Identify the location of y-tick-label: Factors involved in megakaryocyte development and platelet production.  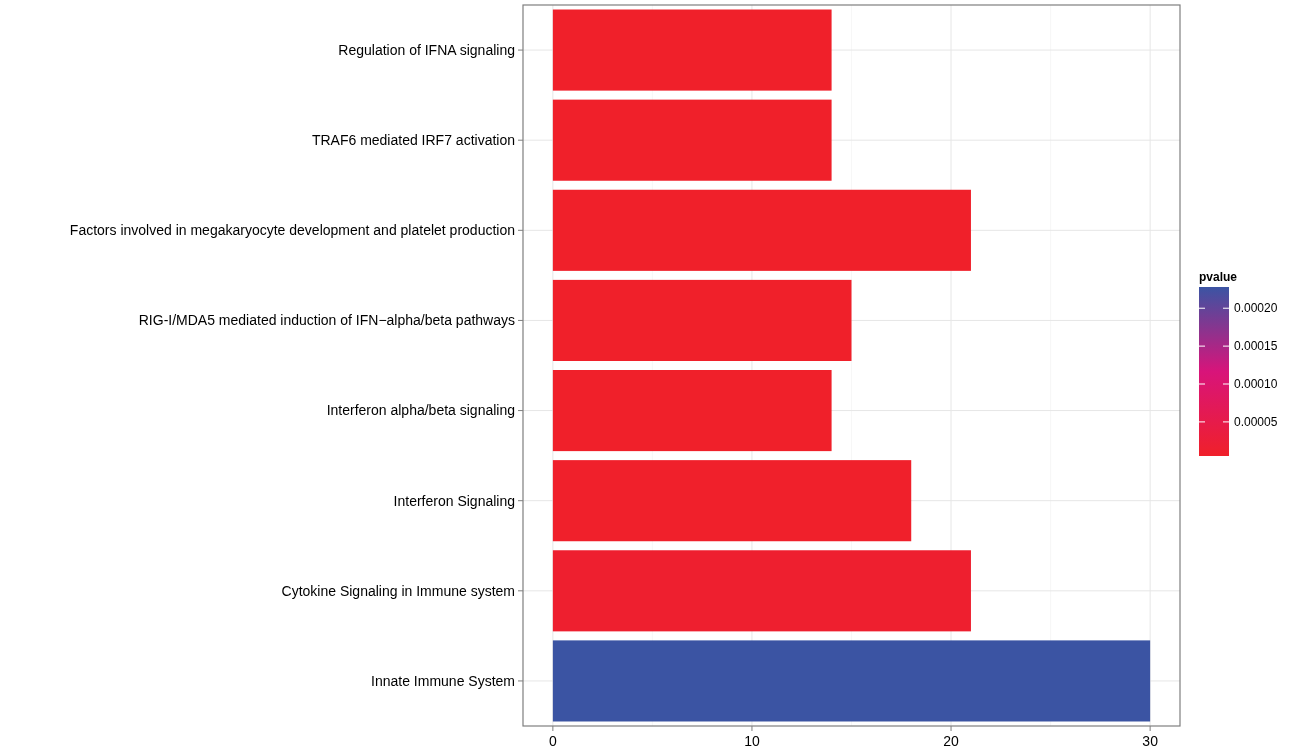
(292, 230).